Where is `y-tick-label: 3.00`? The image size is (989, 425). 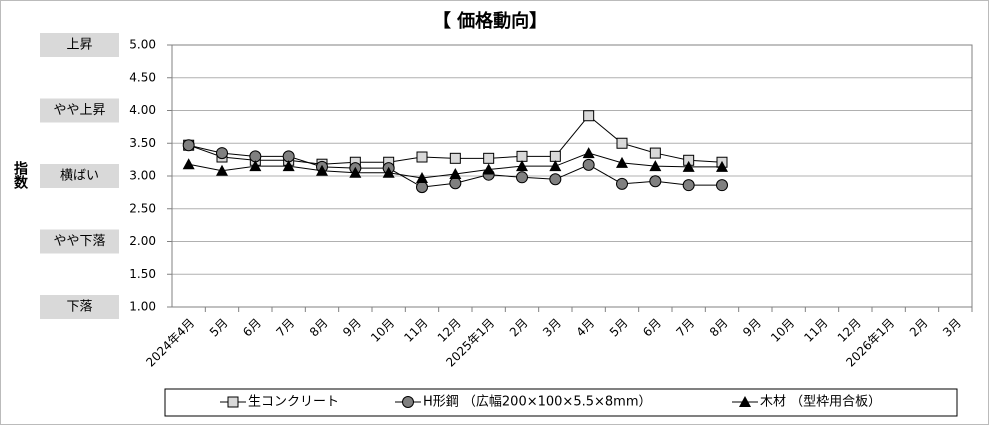 y-tick-label: 3.00 is located at coordinates (142, 176).